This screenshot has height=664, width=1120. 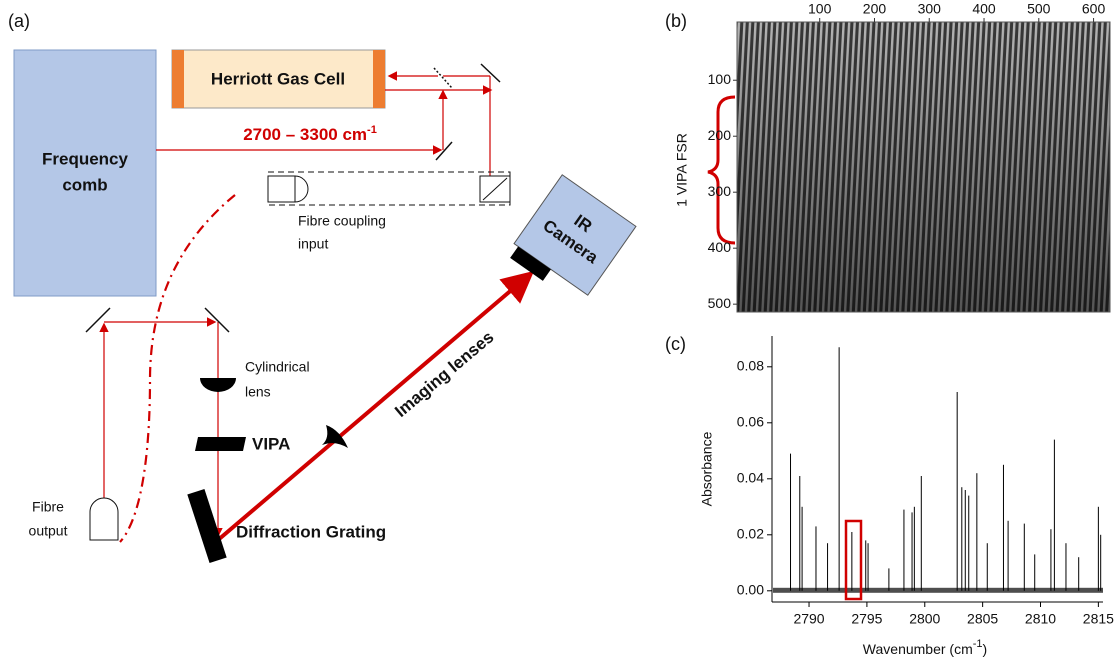 What do you see at coordinates (750, 478) in the screenshot?
I see `y-tick-label: 0.04` at bounding box center [750, 478].